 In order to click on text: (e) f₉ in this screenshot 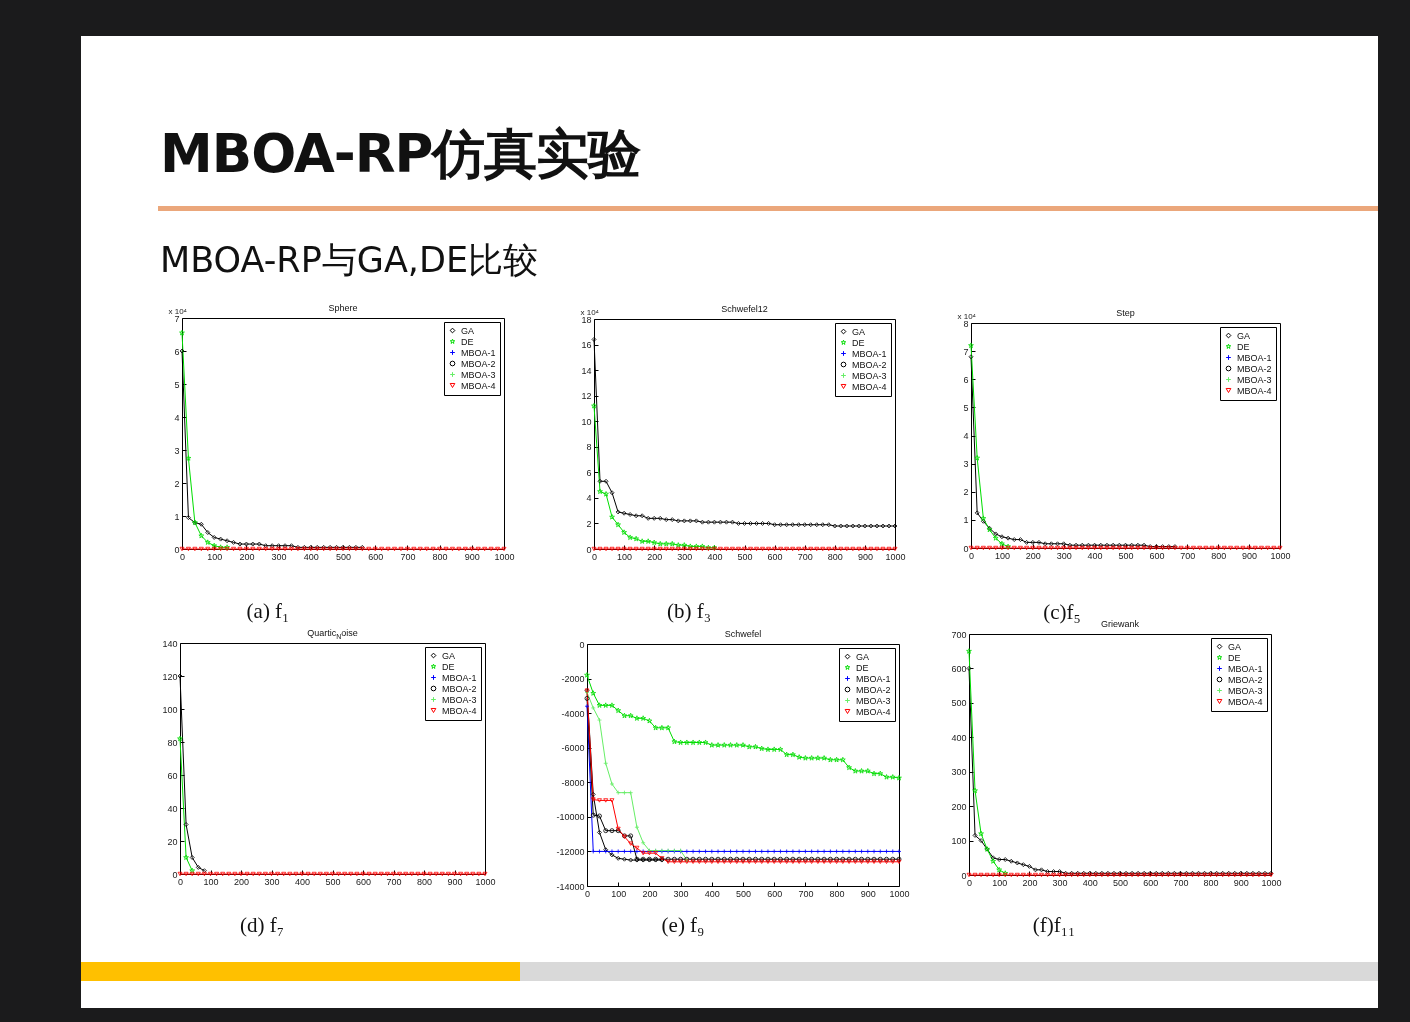, I will do `click(683, 925)`.